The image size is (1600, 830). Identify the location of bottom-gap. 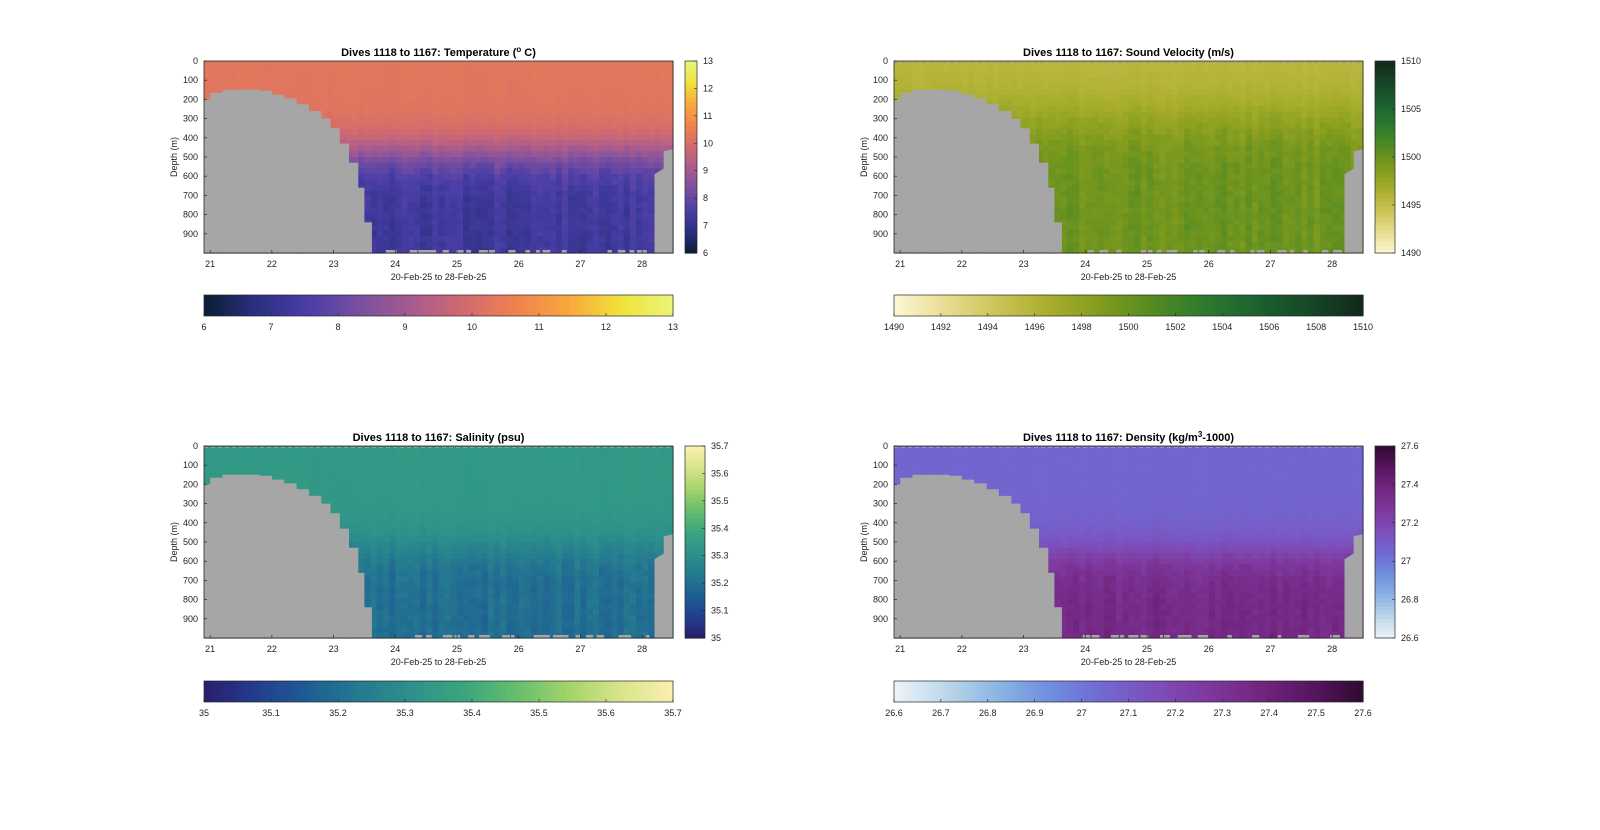
(546, 251).